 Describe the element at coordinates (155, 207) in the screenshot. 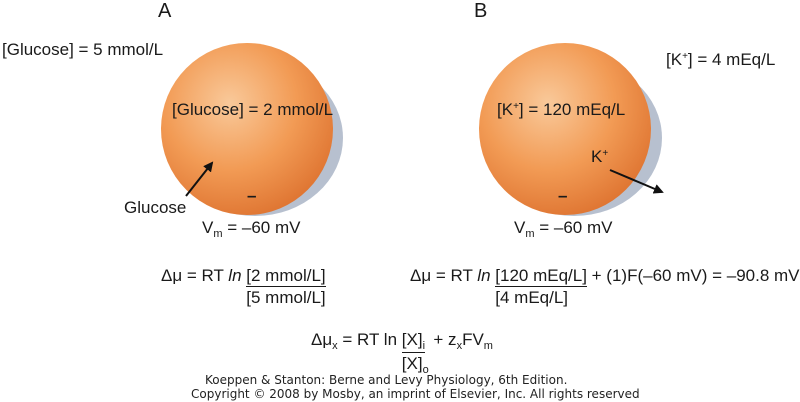

I see `panel-a-glucose-label: Glucose` at that location.